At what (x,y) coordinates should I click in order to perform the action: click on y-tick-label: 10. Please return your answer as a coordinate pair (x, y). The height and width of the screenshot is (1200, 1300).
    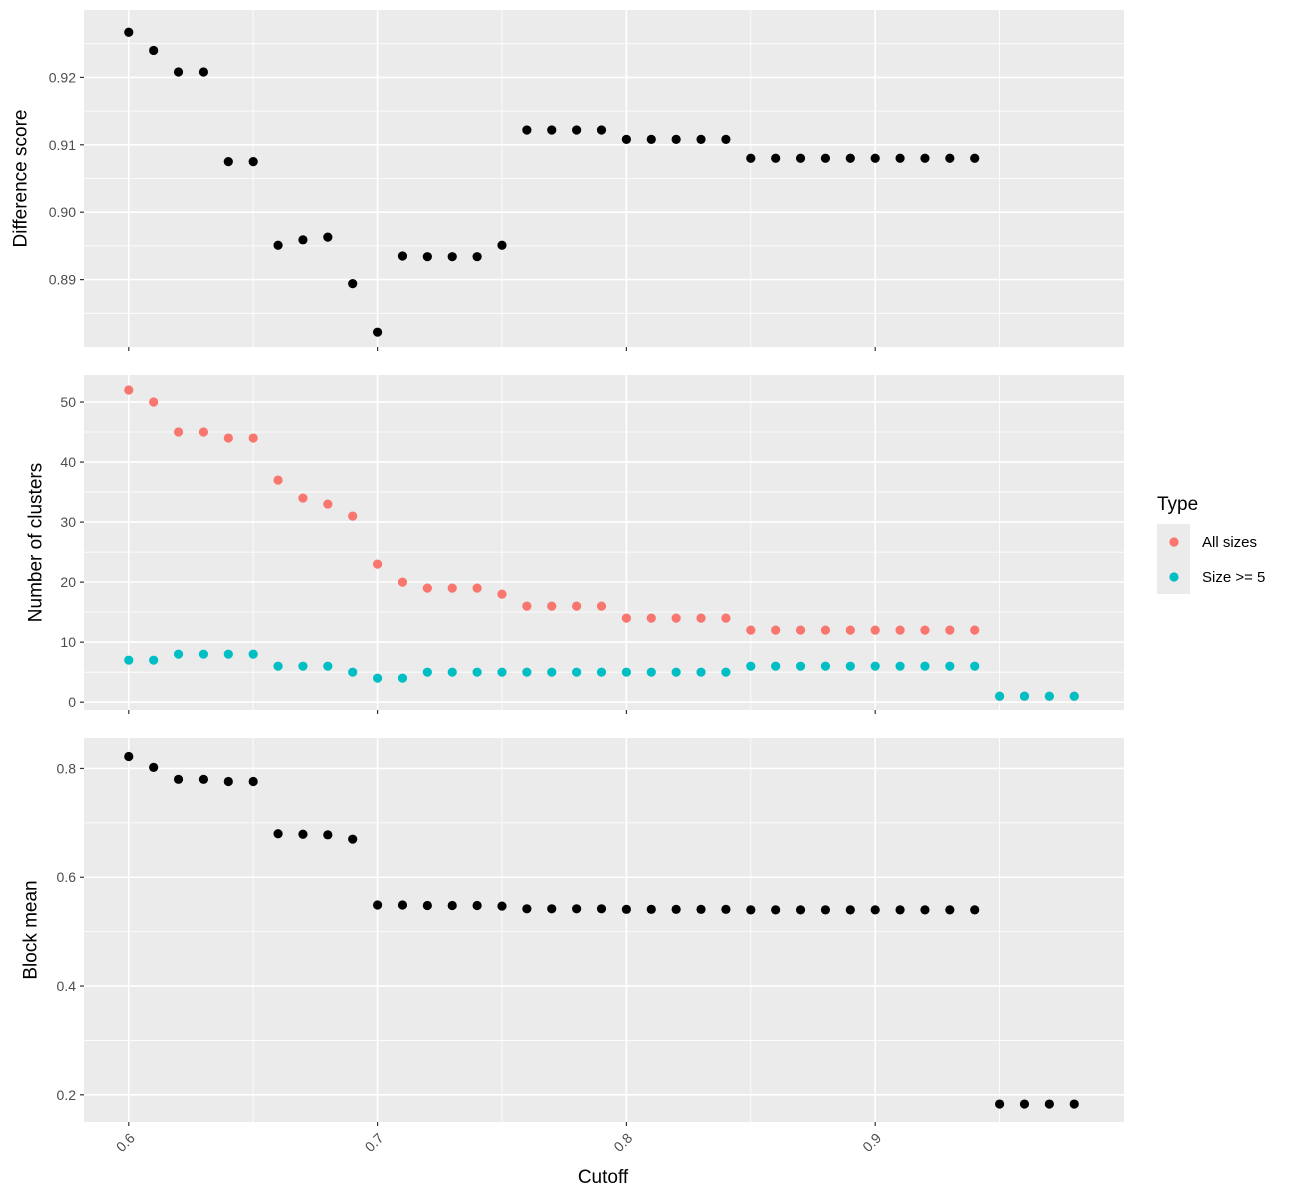
    Looking at the image, I should click on (68, 642).